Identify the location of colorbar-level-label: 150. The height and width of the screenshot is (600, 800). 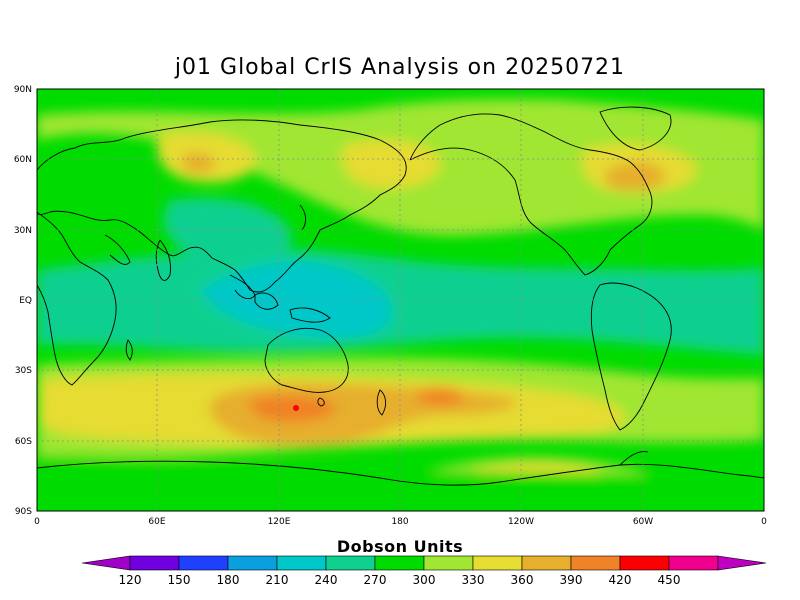
(179, 580).